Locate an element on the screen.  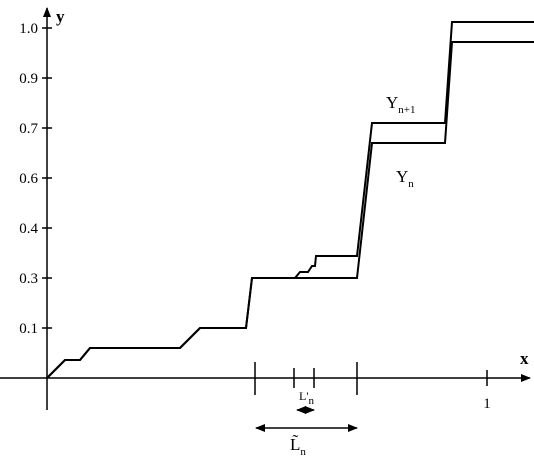
y-tick-label: 0.7 is located at coordinates (28, 129).